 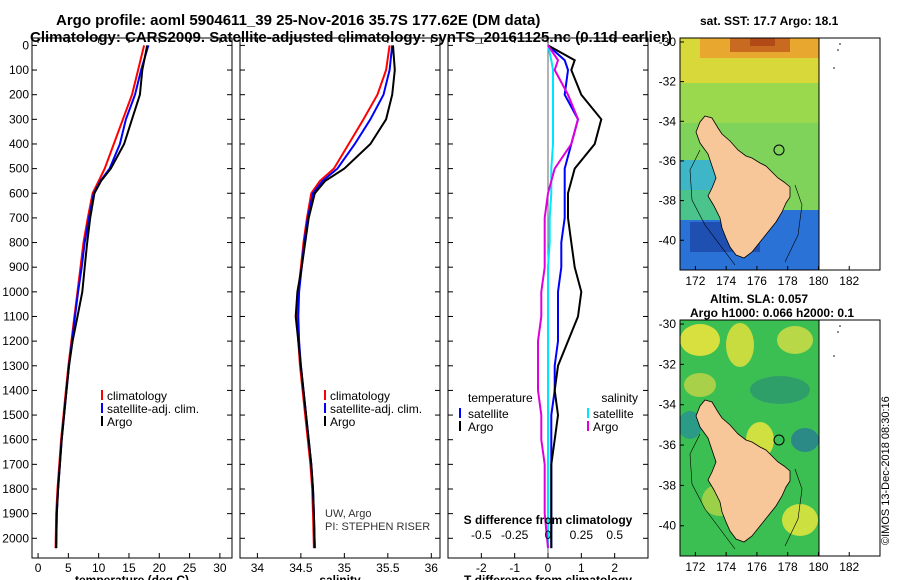 What do you see at coordinates (743, 187) in the screenshot?
I see `sst-land` at bounding box center [743, 187].